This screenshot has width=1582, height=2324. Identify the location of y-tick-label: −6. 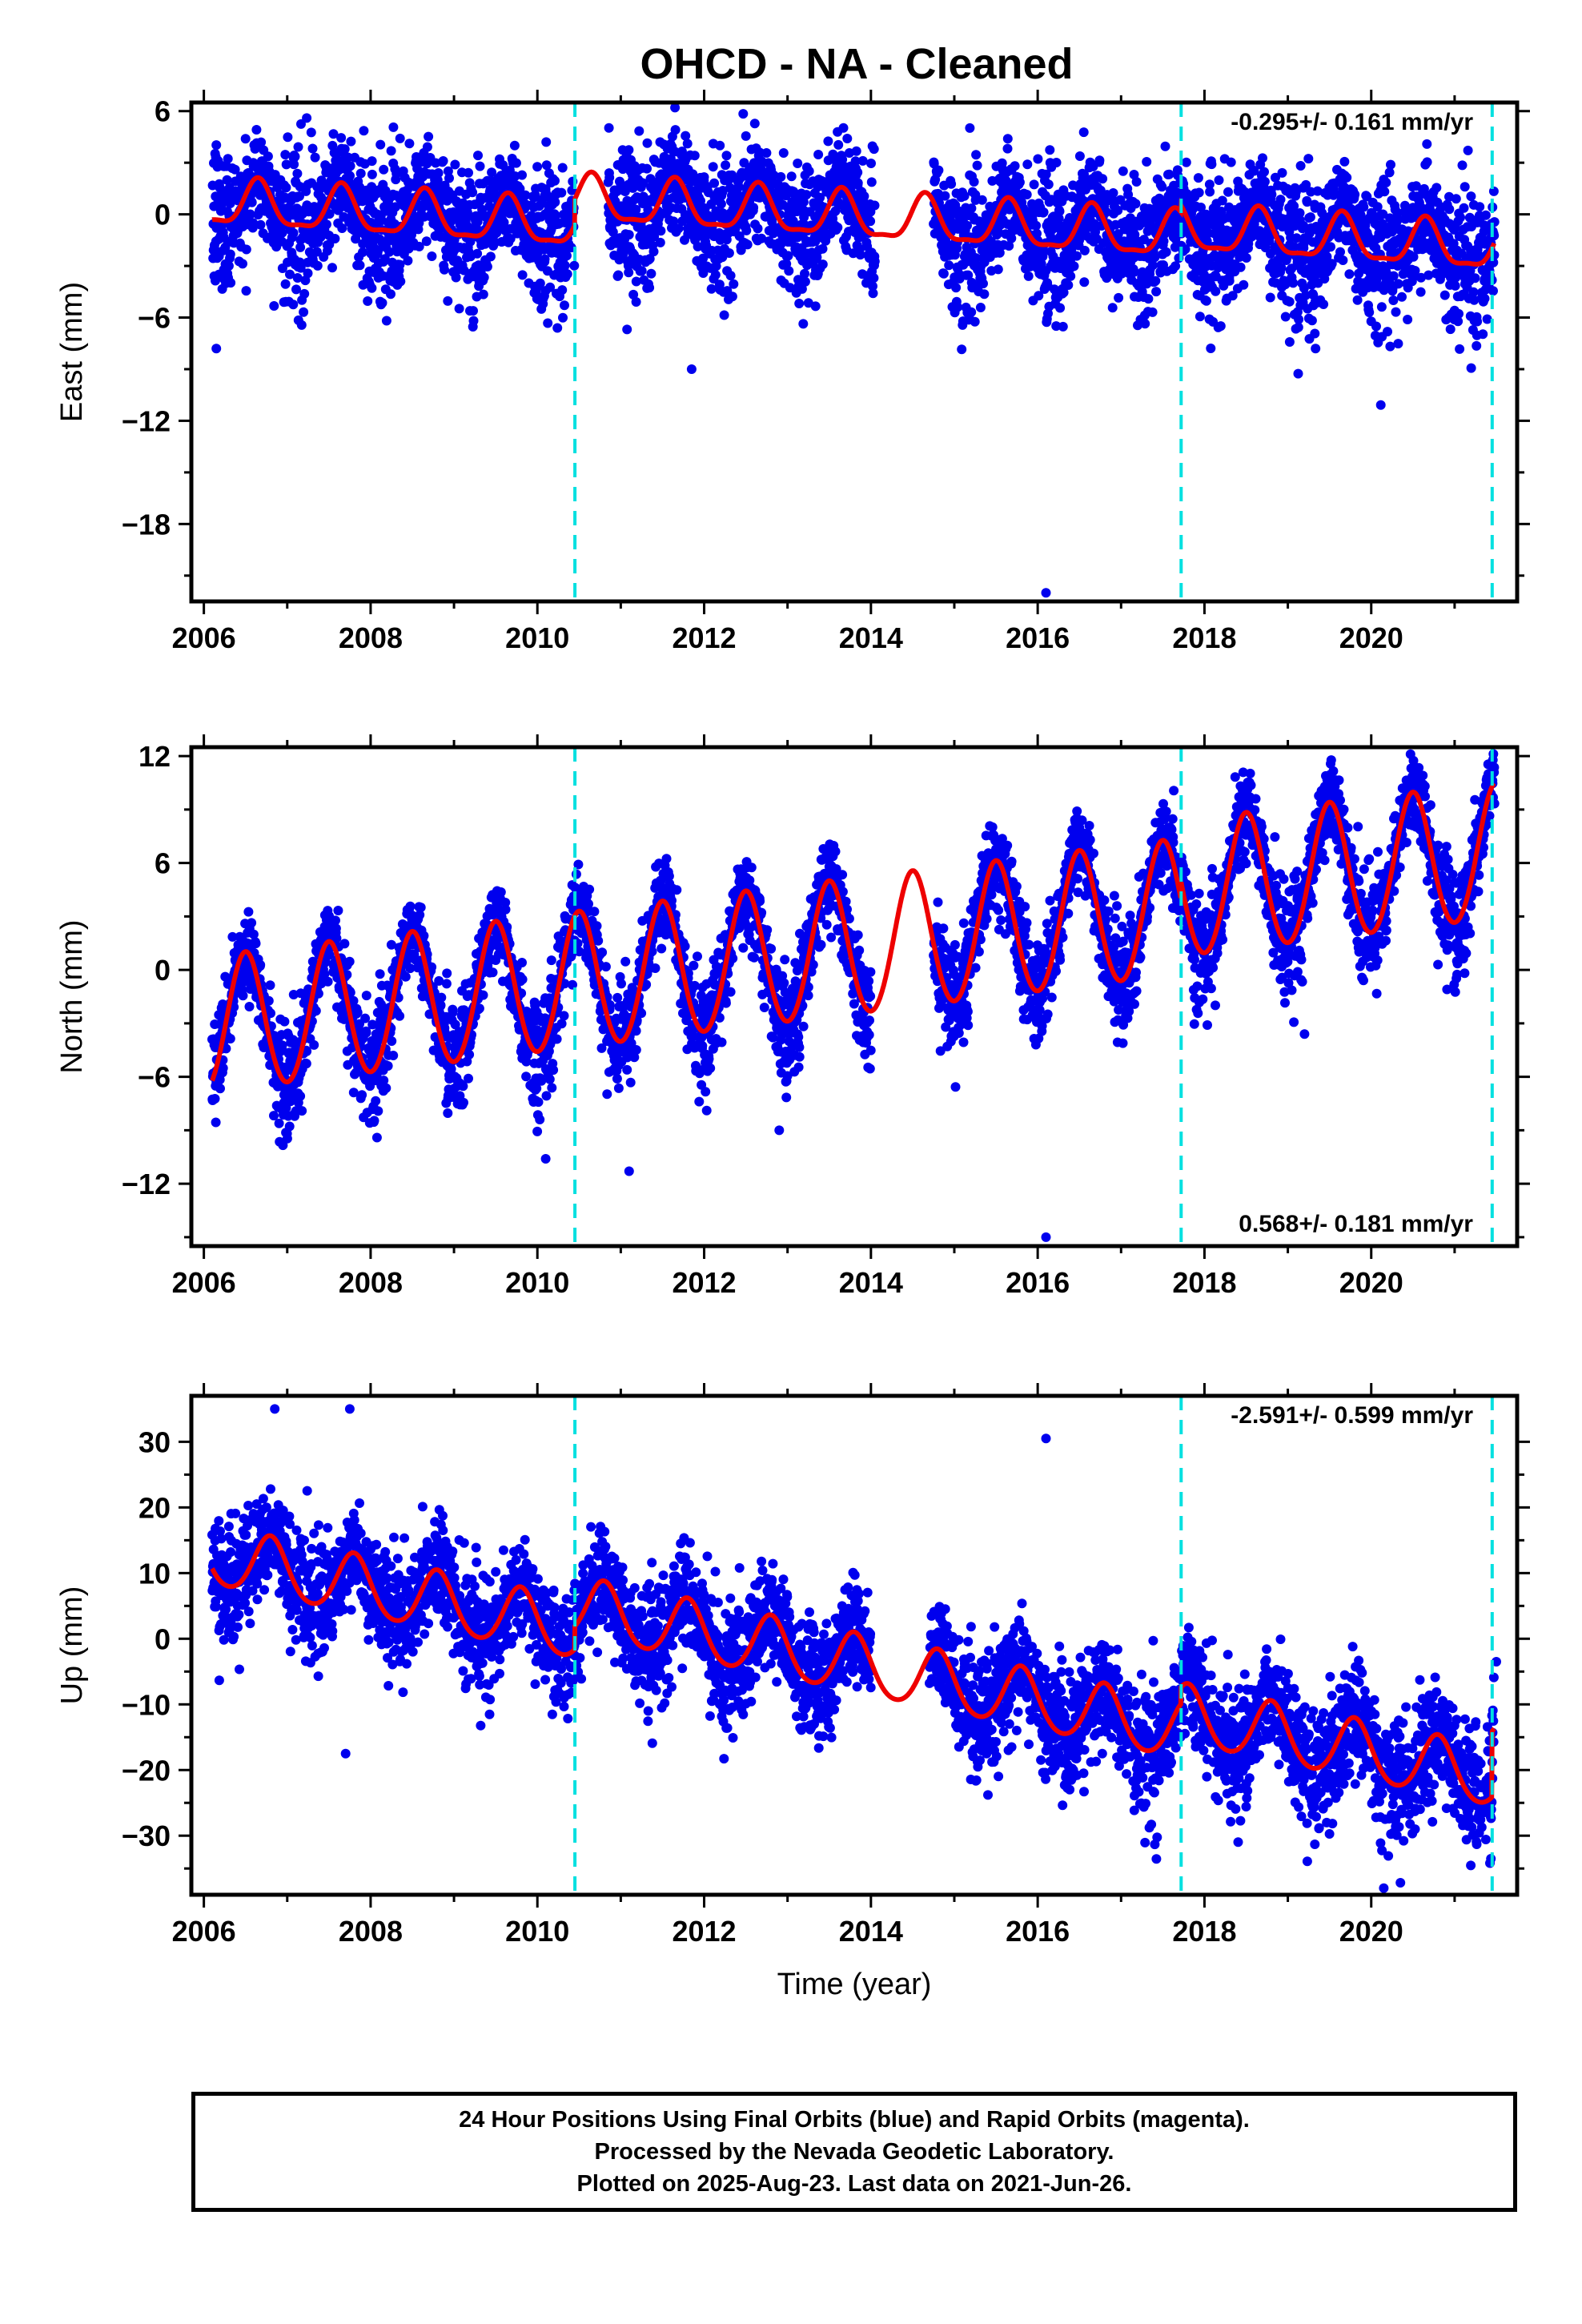
(154, 318).